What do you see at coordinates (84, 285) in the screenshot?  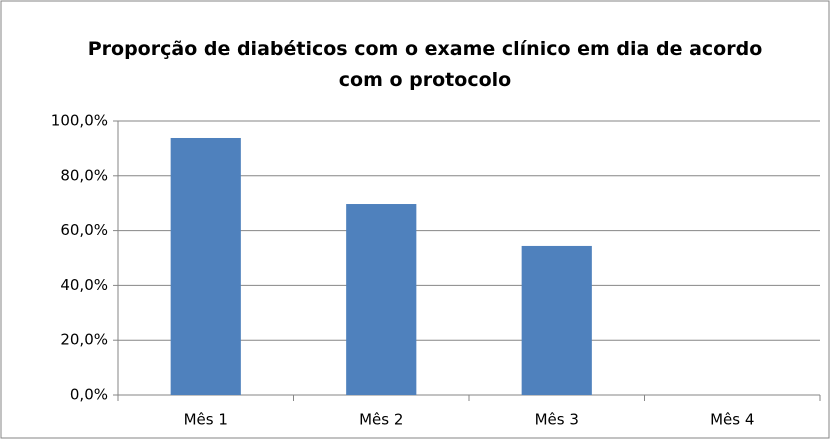 I see `y-tick-label: 40,0%` at bounding box center [84, 285].